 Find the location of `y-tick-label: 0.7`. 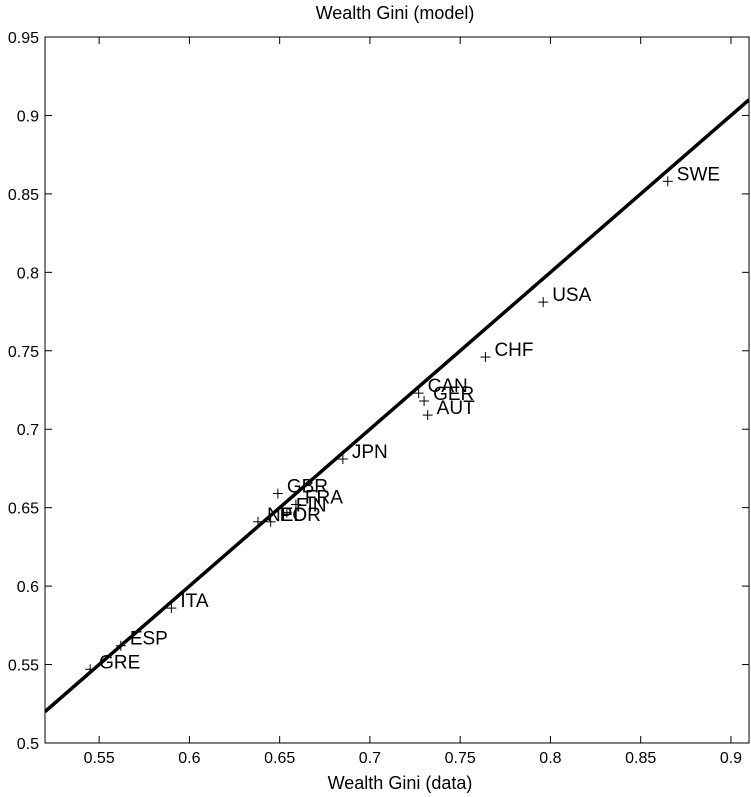

y-tick-label: 0.7 is located at coordinates (28, 430).